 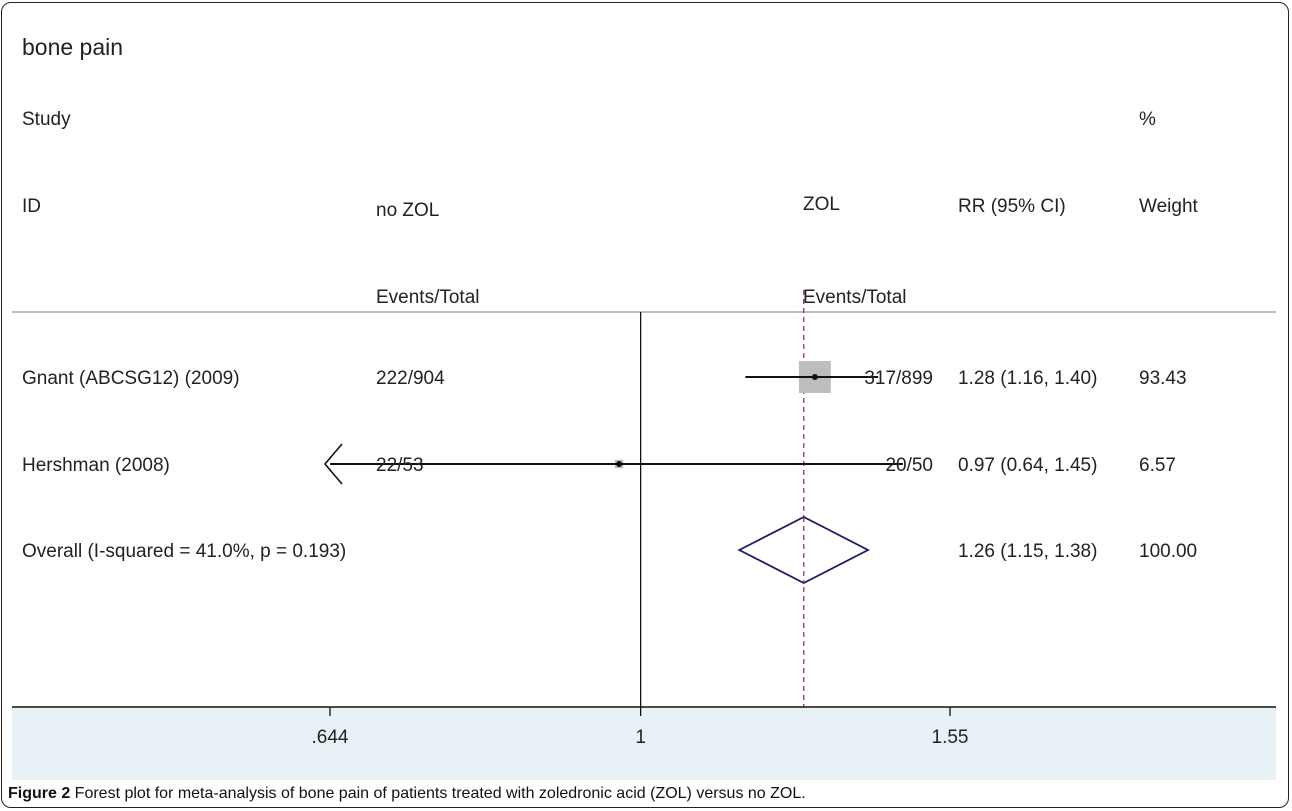 I want to click on axis-band, so click(x=644, y=743).